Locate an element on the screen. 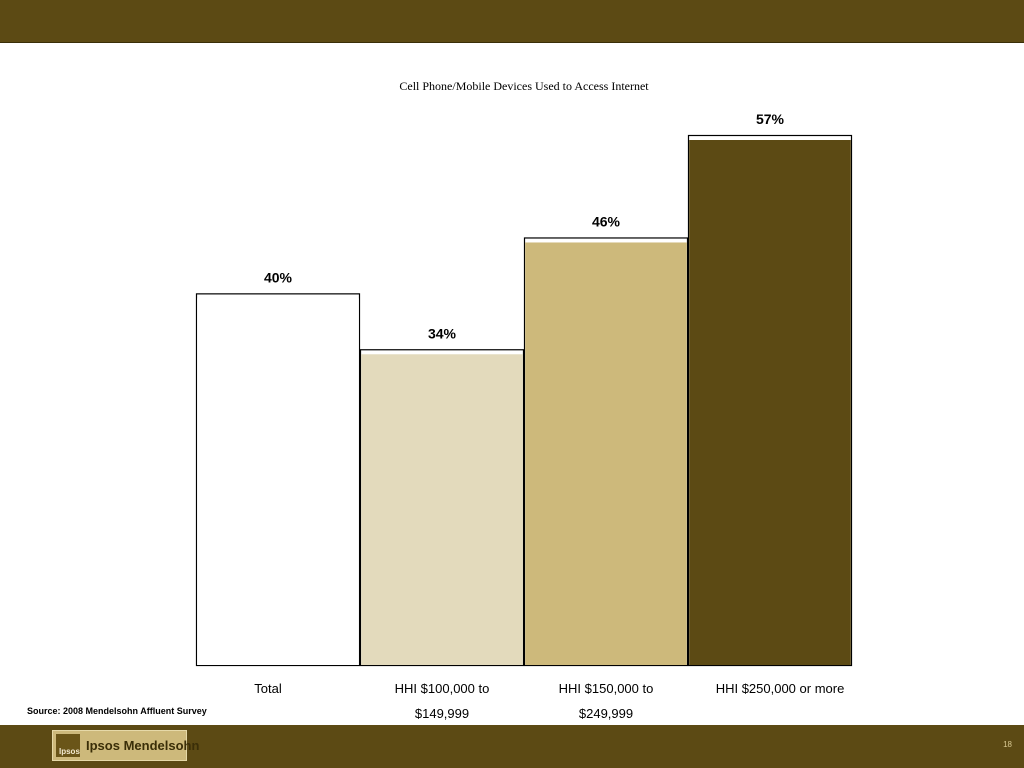  ipsos-mendelsohn-logo: Ipsos Ipsos Mendelsohn is located at coordinates (125, 745).